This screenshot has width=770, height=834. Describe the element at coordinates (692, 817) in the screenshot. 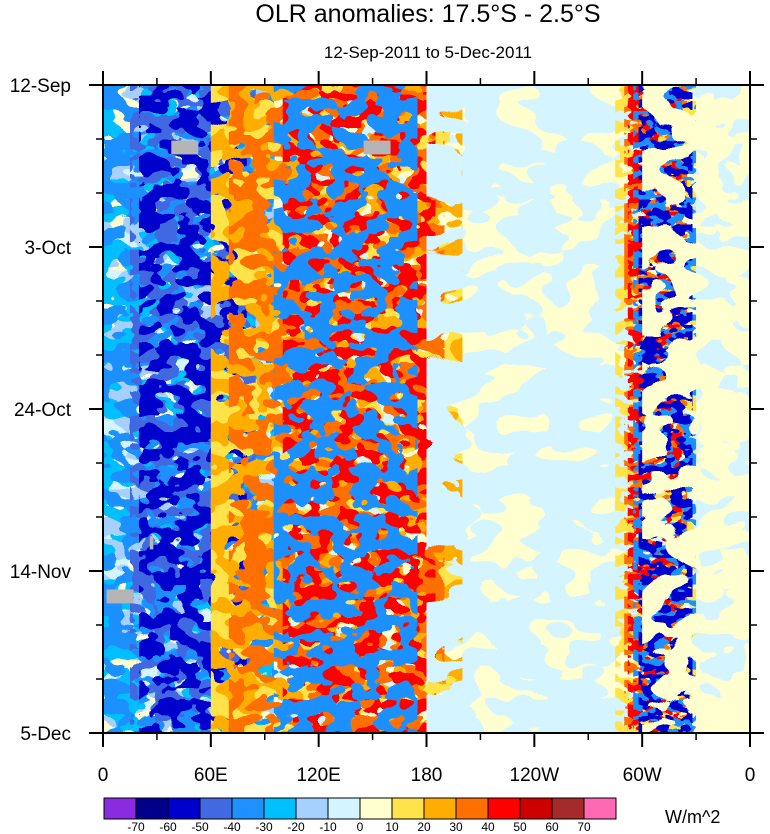

I see `colorbar-units: W/m^2` at that location.